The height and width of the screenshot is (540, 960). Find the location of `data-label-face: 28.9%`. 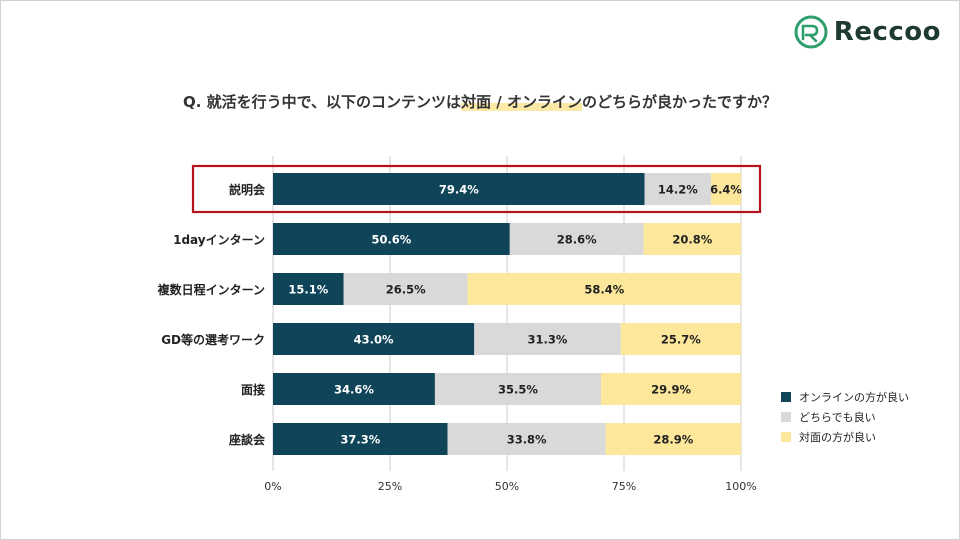

data-label-face: 28.9% is located at coordinates (673, 440).